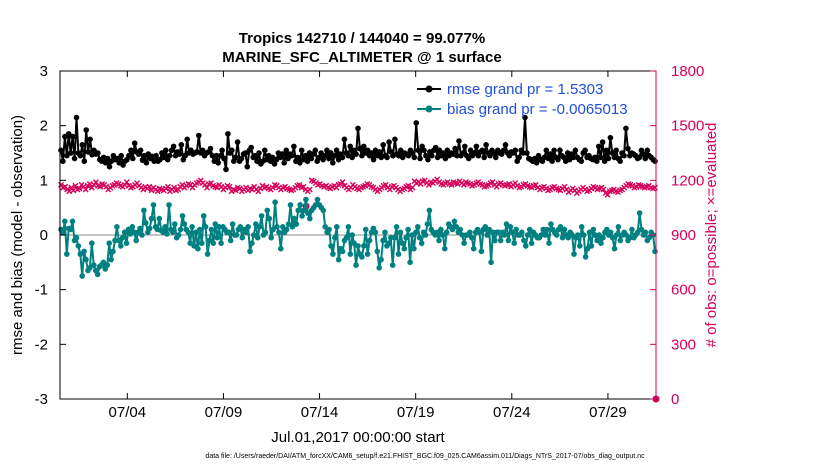 The image size is (830, 470). What do you see at coordinates (358, 143) in the screenshot?
I see `rmse-series` at bounding box center [358, 143].